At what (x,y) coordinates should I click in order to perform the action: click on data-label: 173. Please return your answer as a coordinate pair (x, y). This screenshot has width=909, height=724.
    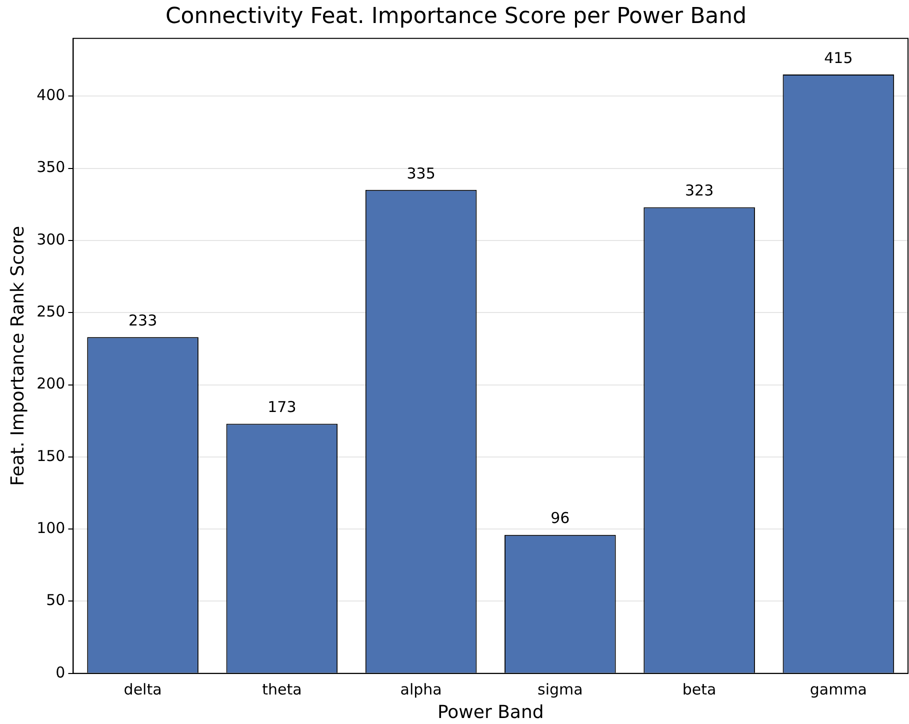
    Looking at the image, I should click on (282, 407).